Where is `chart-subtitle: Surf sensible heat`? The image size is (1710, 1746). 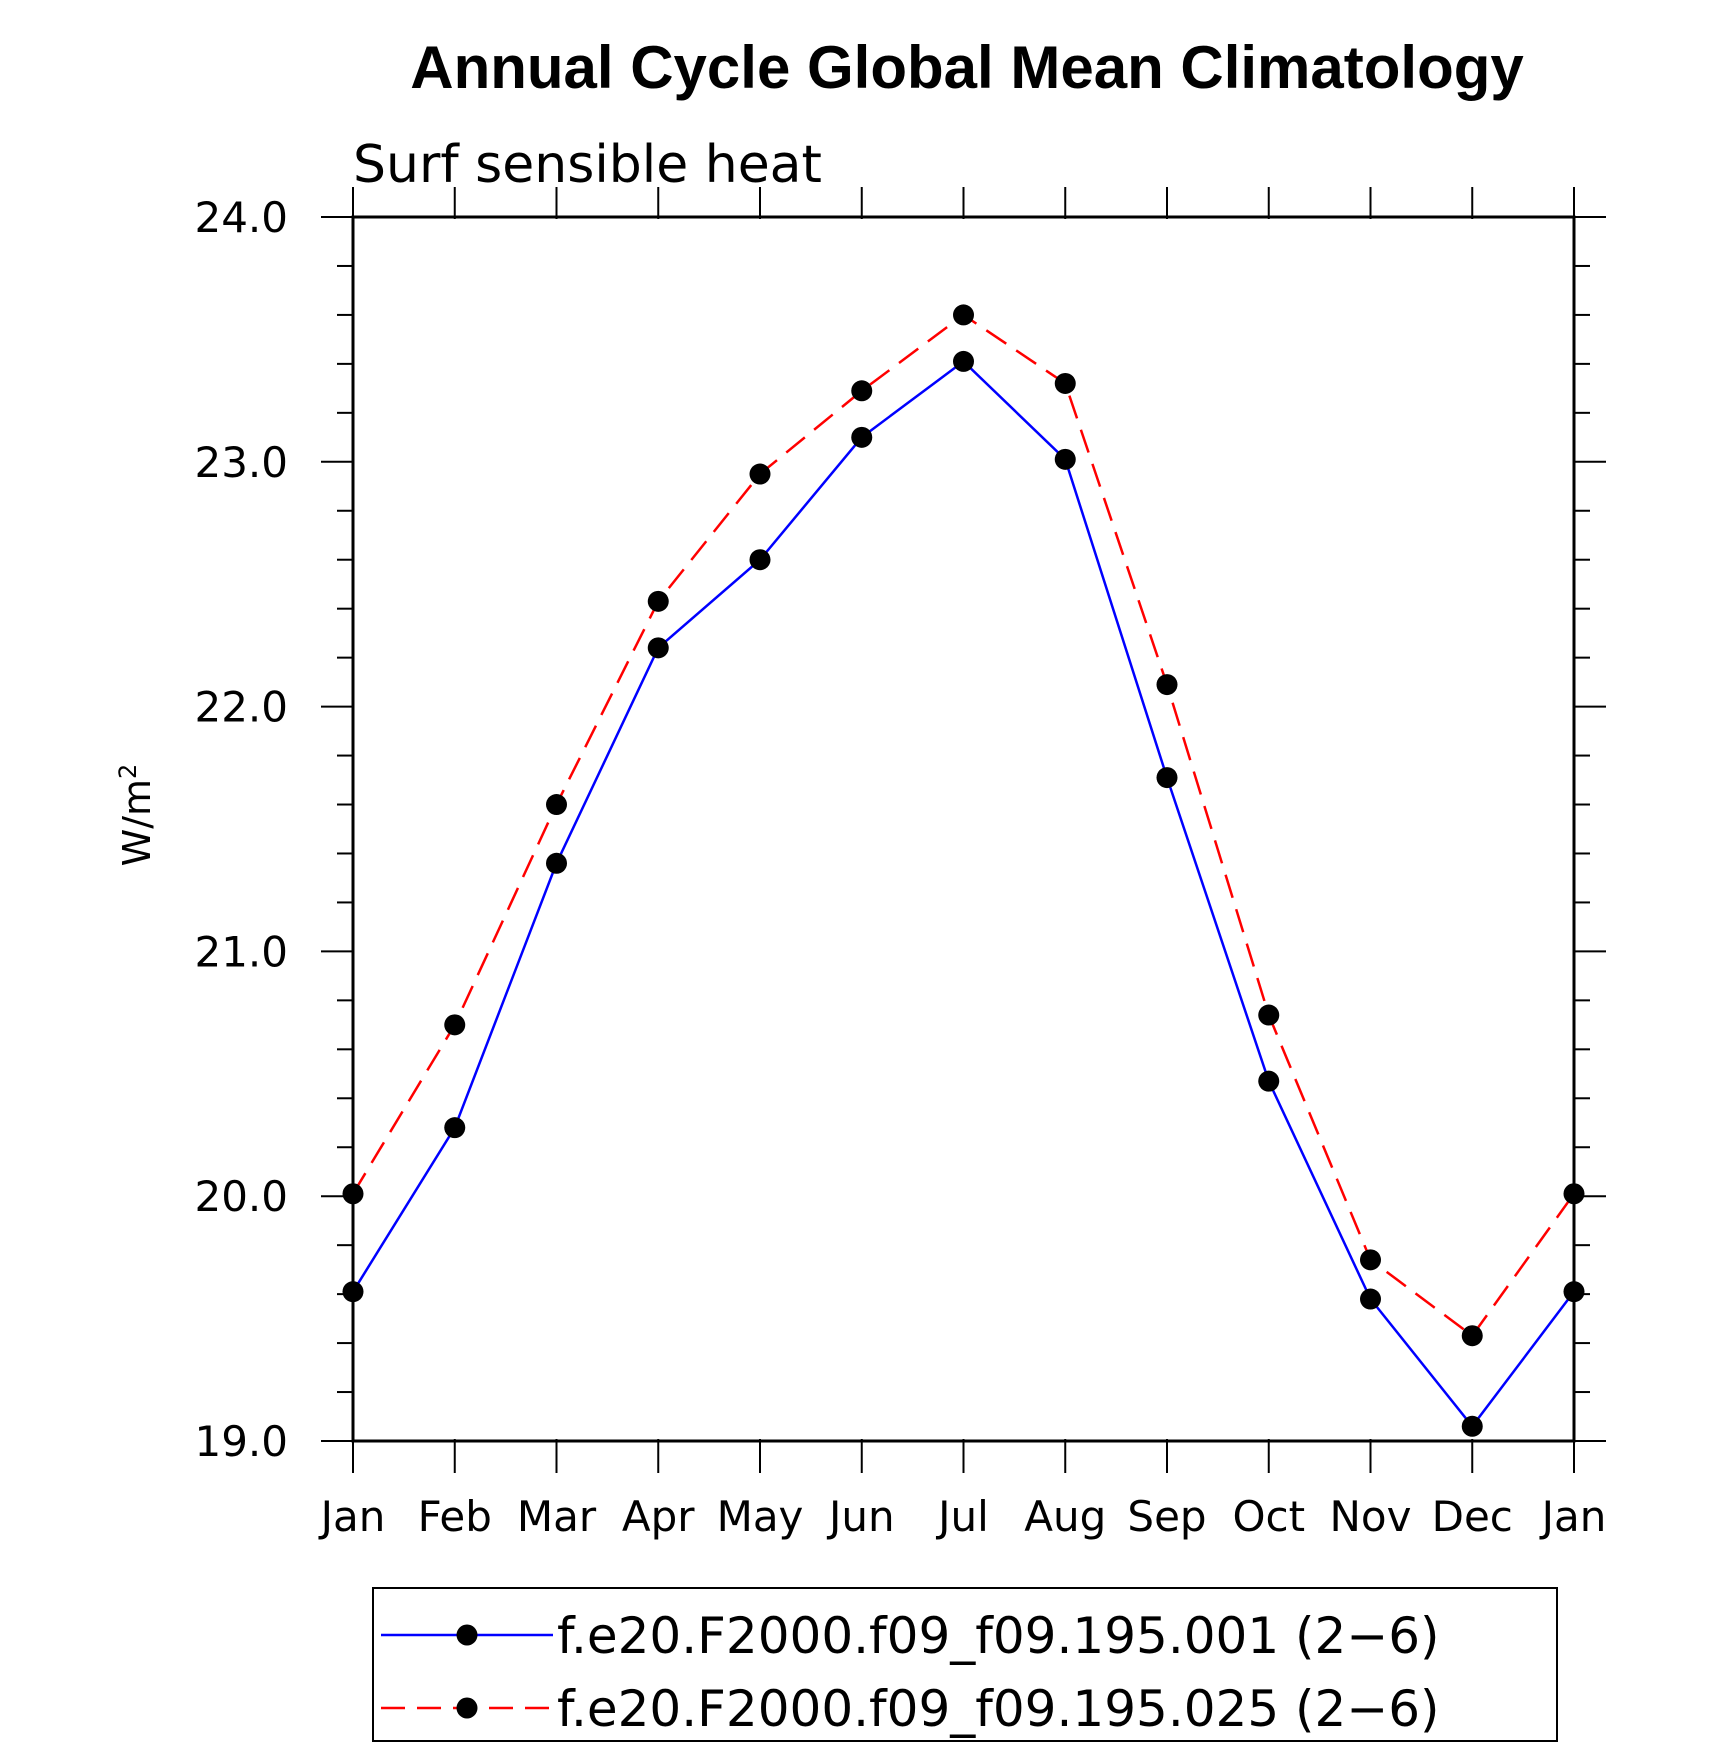 chart-subtitle: Surf sensible heat is located at coordinates (587, 165).